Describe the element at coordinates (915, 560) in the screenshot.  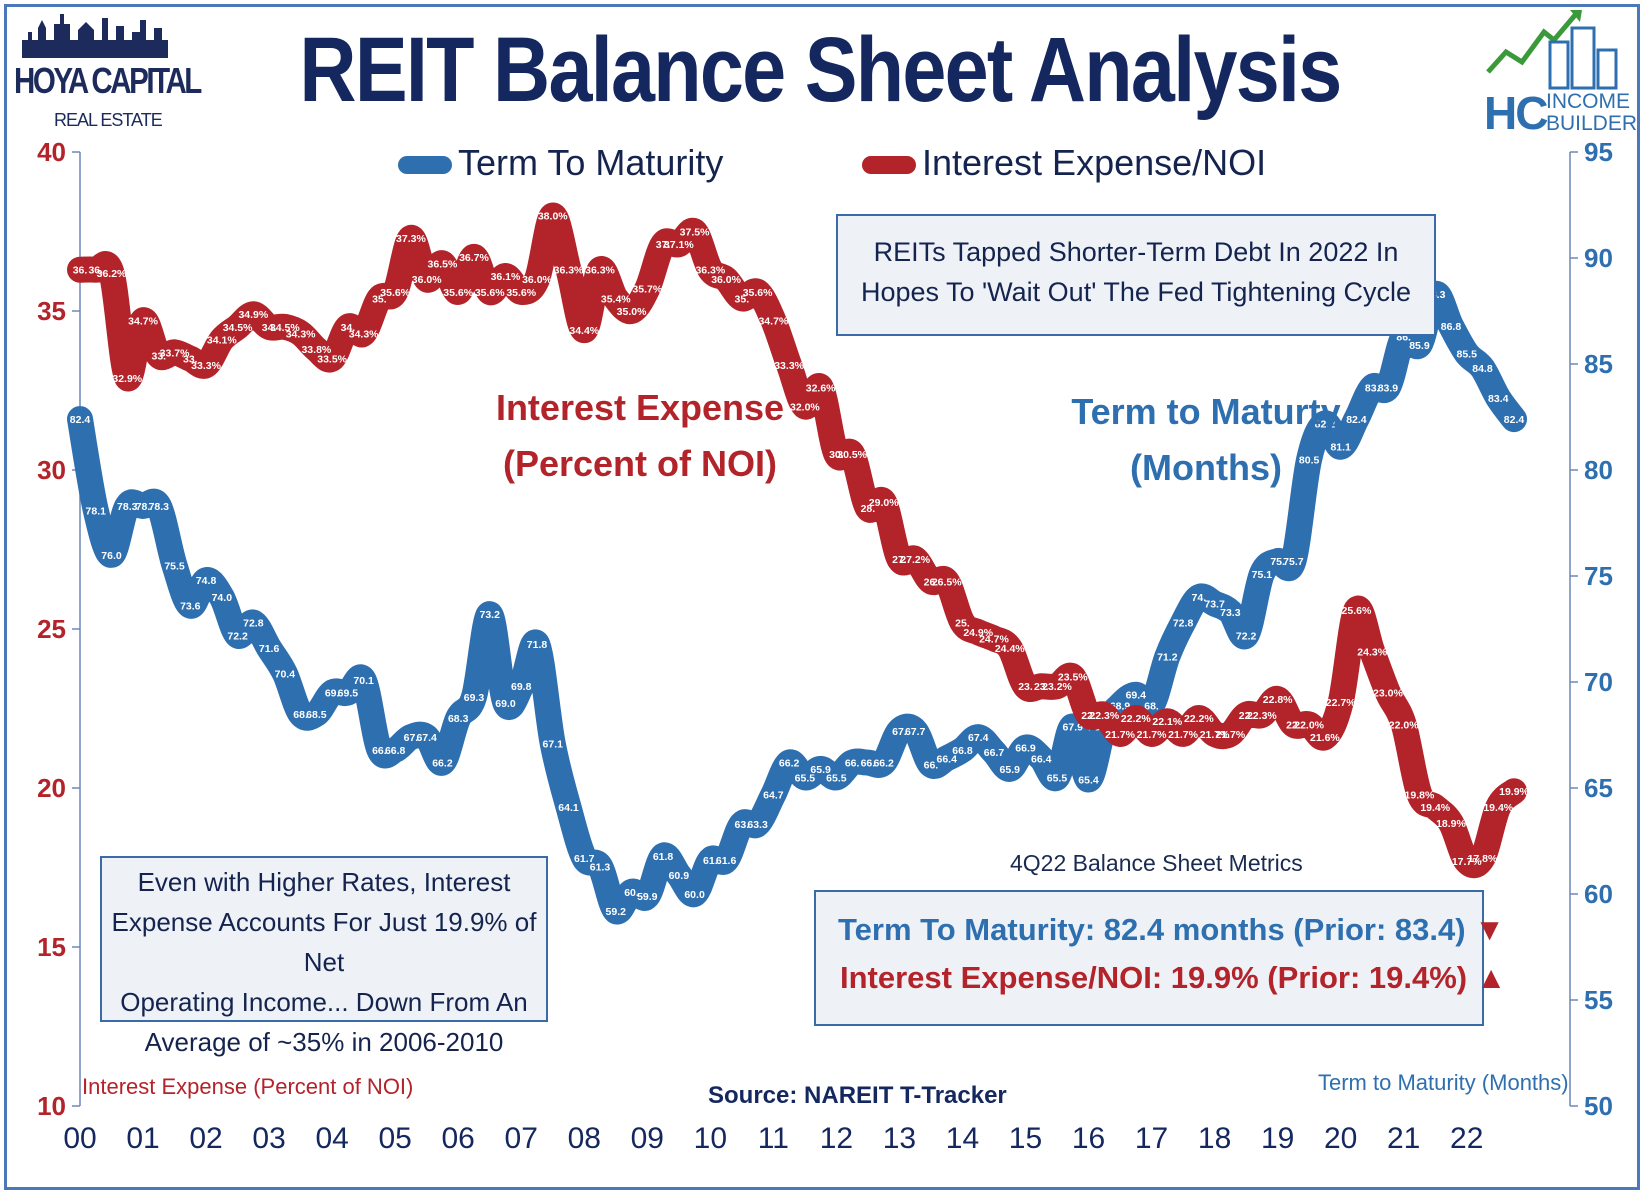
I see `data-label-interest: 27.2%` at that location.